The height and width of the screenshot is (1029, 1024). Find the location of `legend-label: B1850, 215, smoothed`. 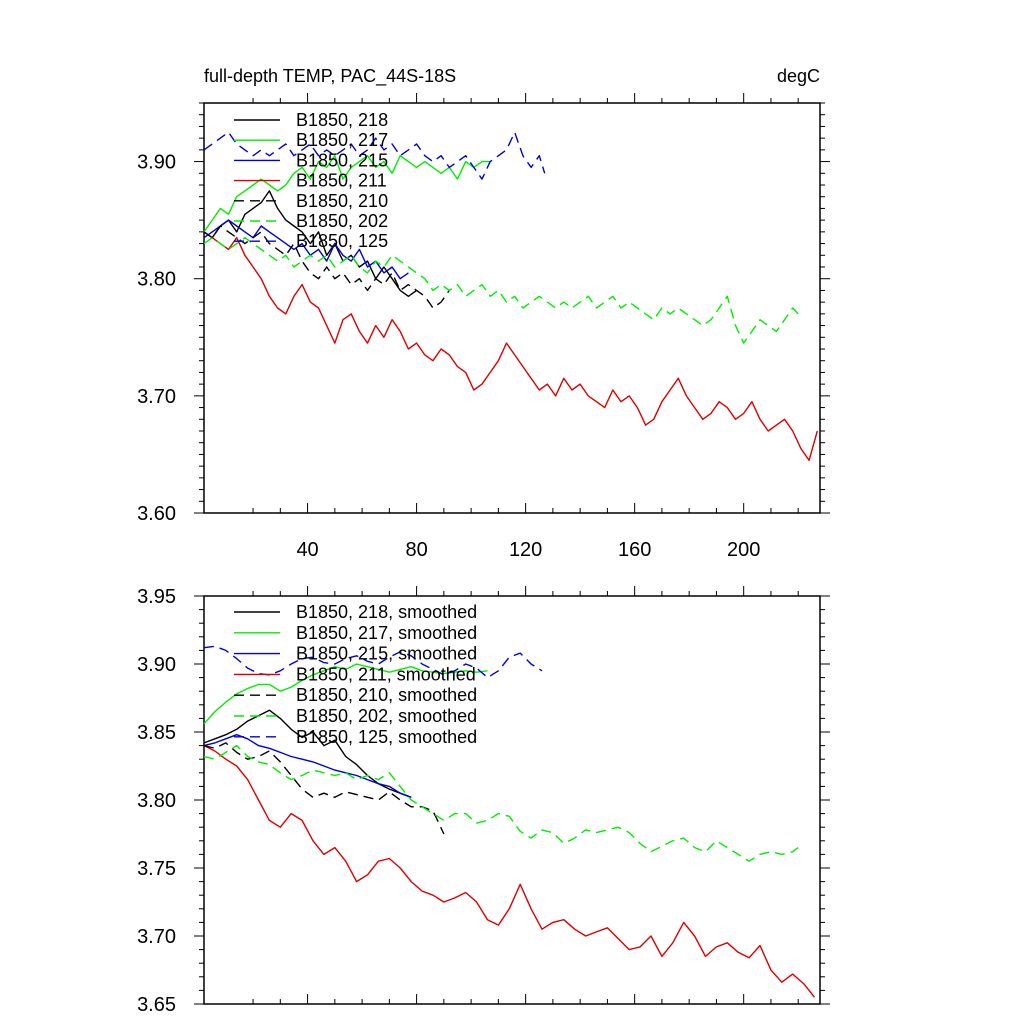

legend-label: B1850, 215, smoothed is located at coordinates (386, 654).